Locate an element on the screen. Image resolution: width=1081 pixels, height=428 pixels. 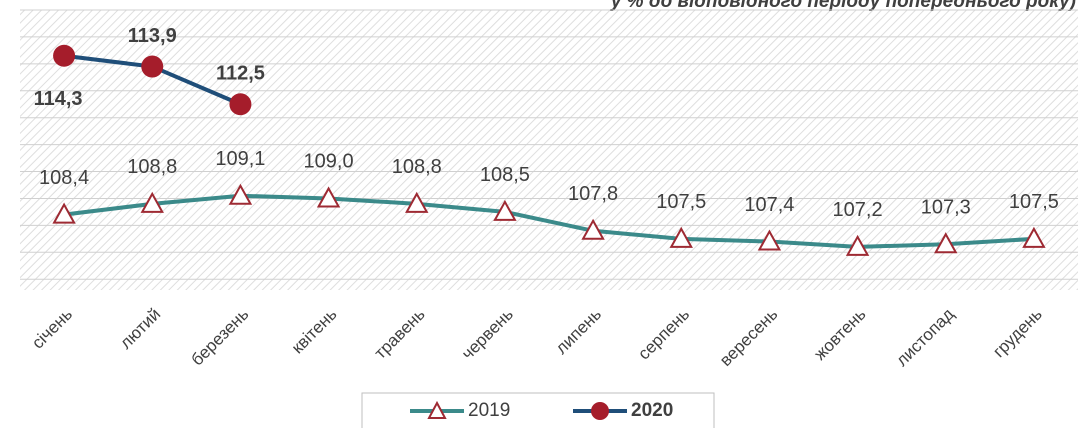
x-tick-label: травень is located at coordinates (400, 333).